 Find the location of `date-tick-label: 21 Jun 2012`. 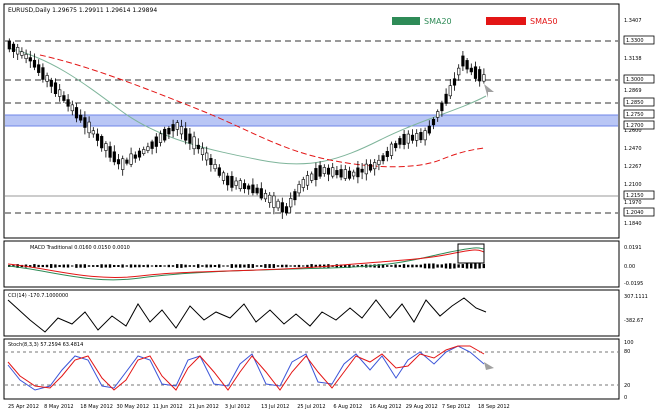

date-tick-label: 21 Jun 2012 is located at coordinates (204, 407).